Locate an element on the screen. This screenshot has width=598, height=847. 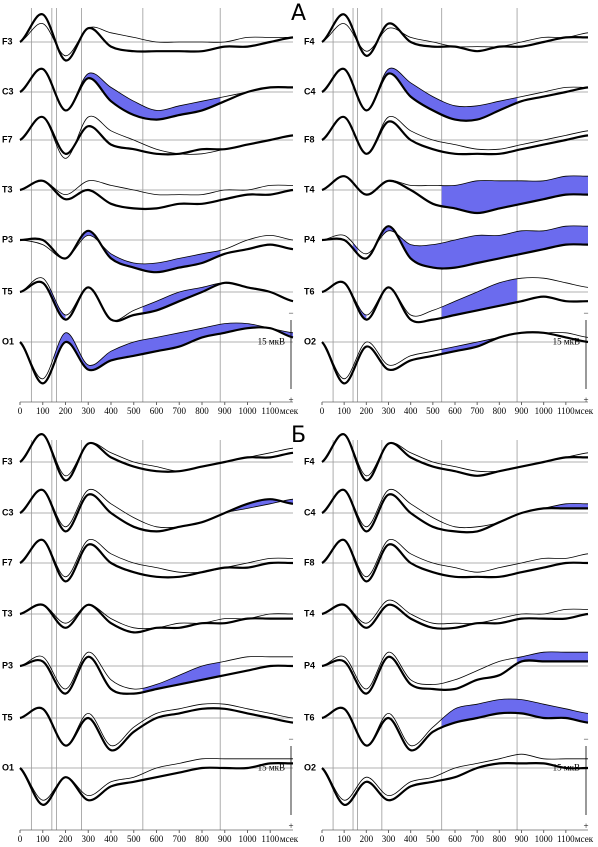
channel-label: T5 is located at coordinates (7, 291).